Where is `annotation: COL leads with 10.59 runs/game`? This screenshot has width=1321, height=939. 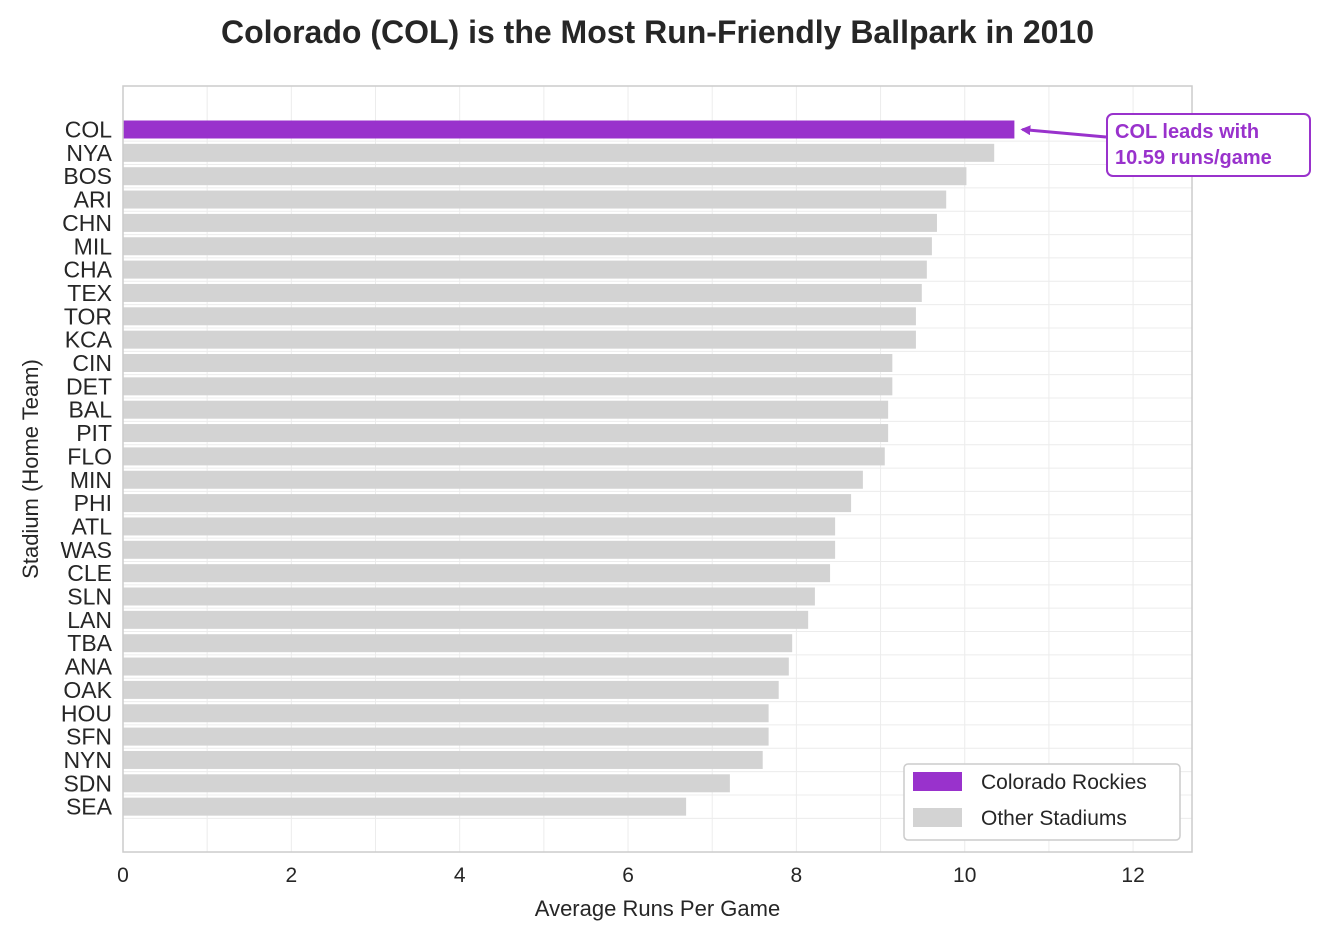
annotation: COL leads with 10.59 runs/game is located at coordinates (1165, 145).